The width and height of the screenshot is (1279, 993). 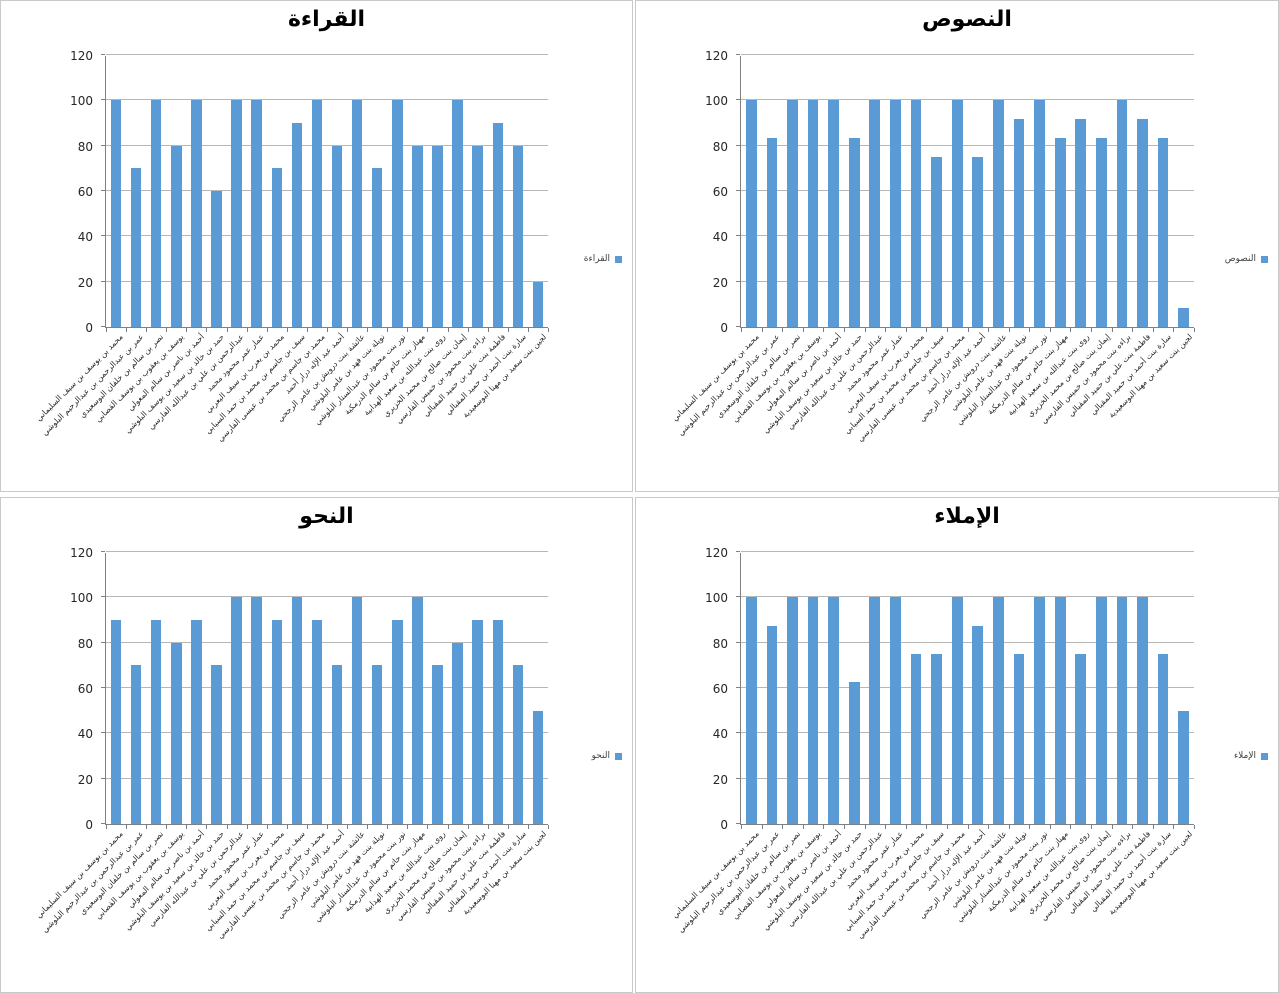 What do you see at coordinates (720, 734) in the screenshot?
I see `y-axis-tick-label: 40` at bounding box center [720, 734].